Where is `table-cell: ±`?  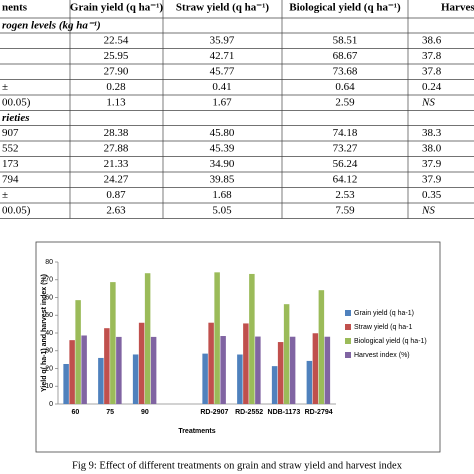
table-cell: ± is located at coordinates (5, 195).